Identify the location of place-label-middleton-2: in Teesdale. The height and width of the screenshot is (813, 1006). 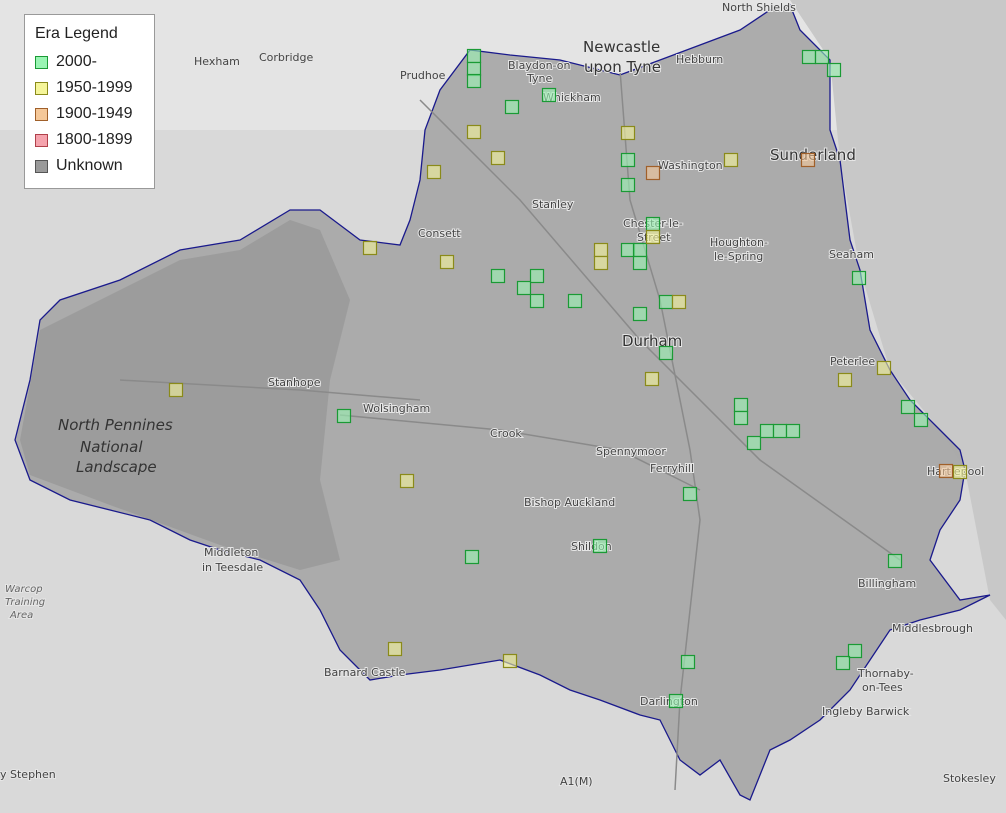
(232, 567).